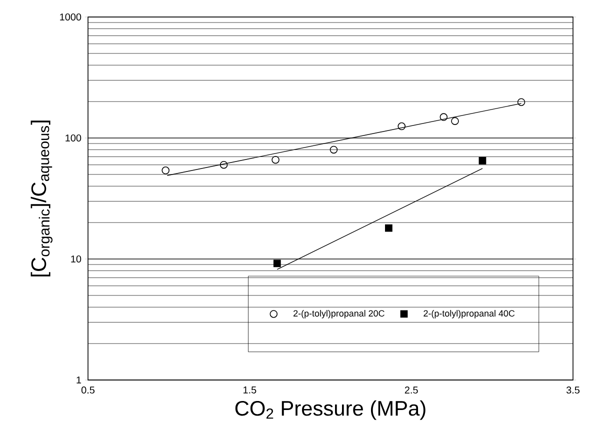 The height and width of the screenshot is (435, 601). Describe the element at coordinates (469, 314) in the screenshot. I see `legend-label: 2-(p-tolyl)propanal 40C` at that location.